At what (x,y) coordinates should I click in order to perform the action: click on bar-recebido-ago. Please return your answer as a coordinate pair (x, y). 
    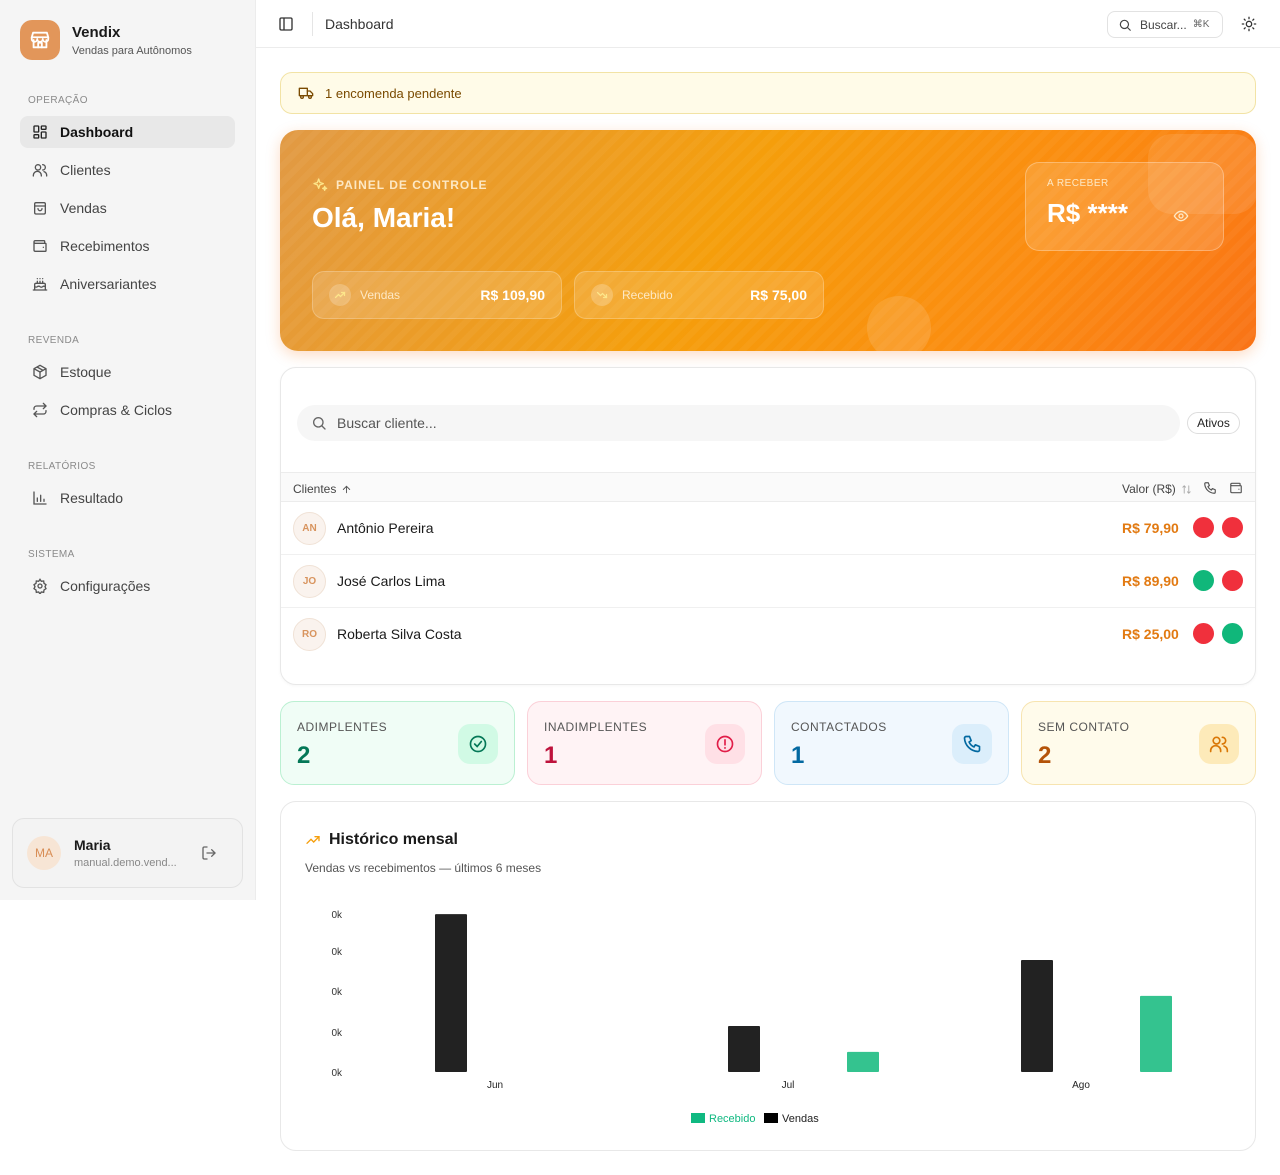
    Looking at the image, I should click on (1156, 1033).